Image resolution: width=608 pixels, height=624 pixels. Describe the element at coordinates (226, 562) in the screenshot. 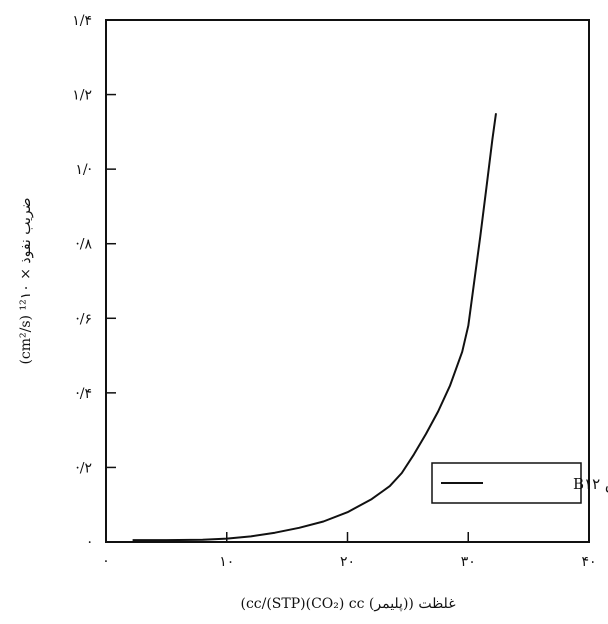

I see `x-tick-label: ۱۰` at that location.